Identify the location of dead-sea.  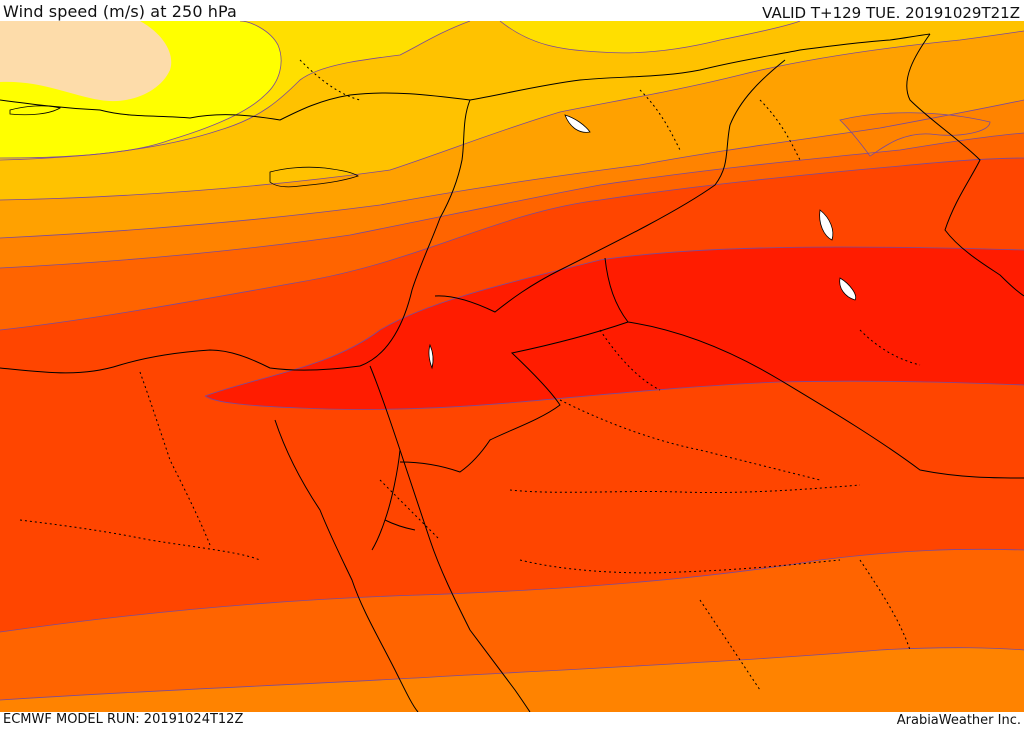
(431, 356).